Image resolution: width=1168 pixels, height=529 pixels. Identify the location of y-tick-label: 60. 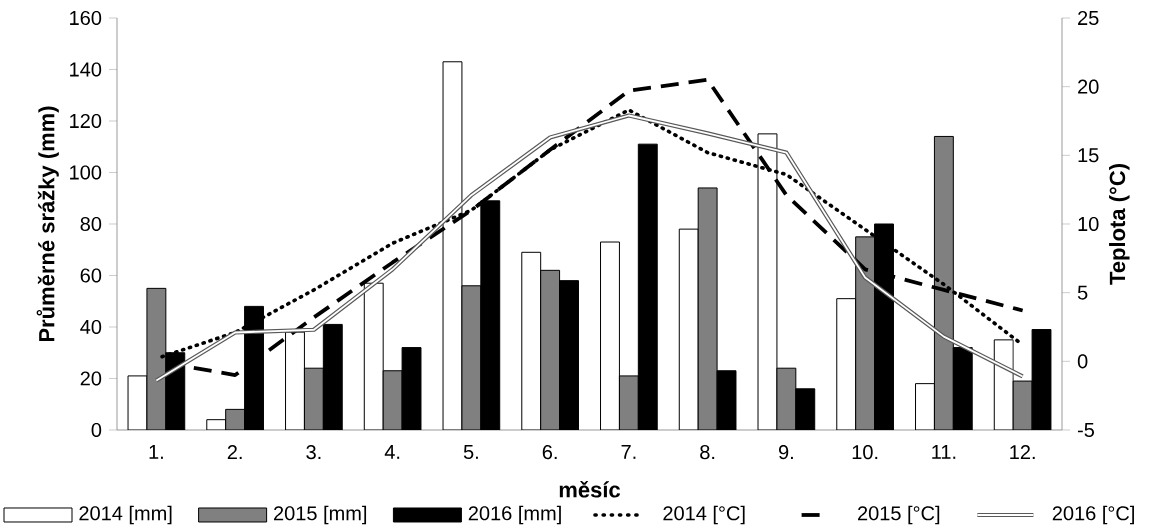
(91, 275).